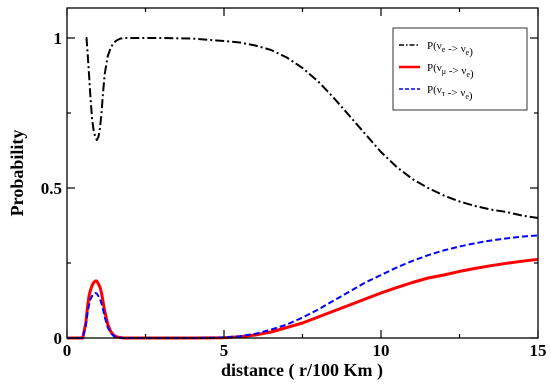 The image size is (551, 385). Describe the element at coordinates (450, 49) in the screenshot. I see `legend-entry-0: P(νe -> νe)` at that location.